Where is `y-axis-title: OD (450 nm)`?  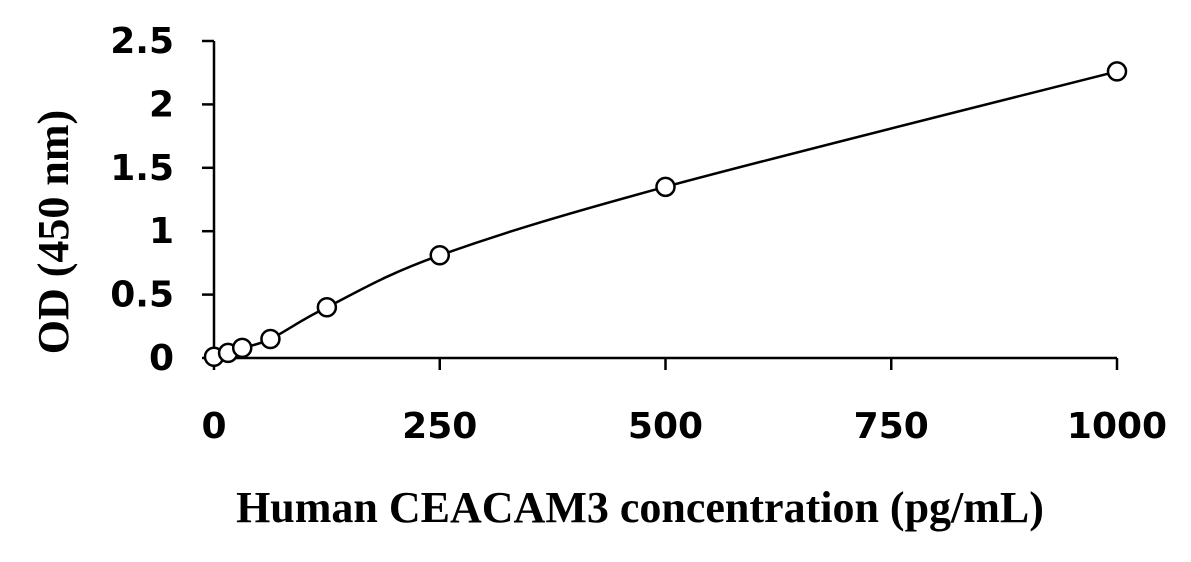 y-axis-title: OD (450 nm) is located at coordinates (53, 232).